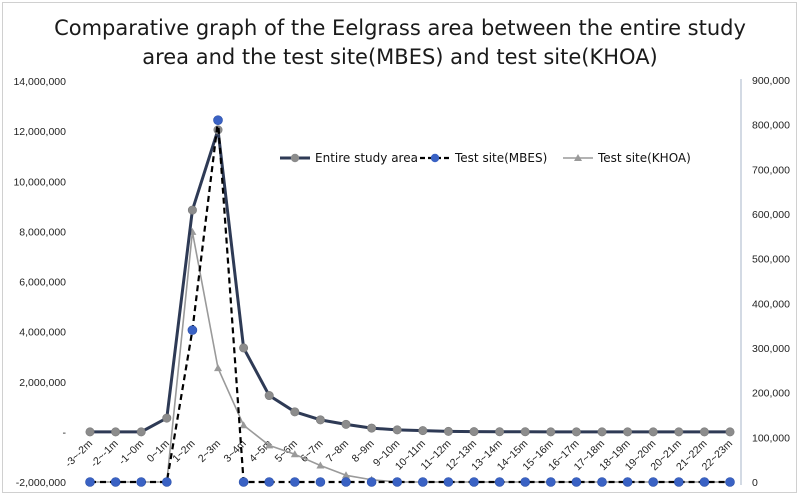 The image size is (800, 496). What do you see at coordinates (105, 453) in the screenshot?
I see `x-axis-tick-label: -2~-1m` at bounding box center [105, 453].